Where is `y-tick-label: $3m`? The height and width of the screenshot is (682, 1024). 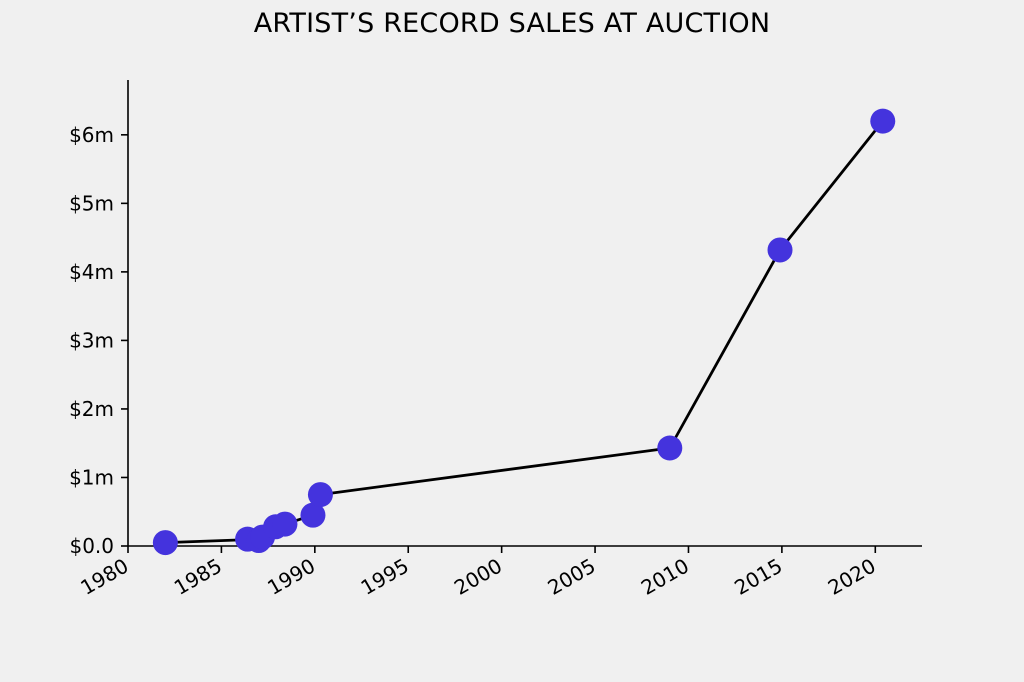 y-tick-label: $3m is located at coordinates (91, 340).